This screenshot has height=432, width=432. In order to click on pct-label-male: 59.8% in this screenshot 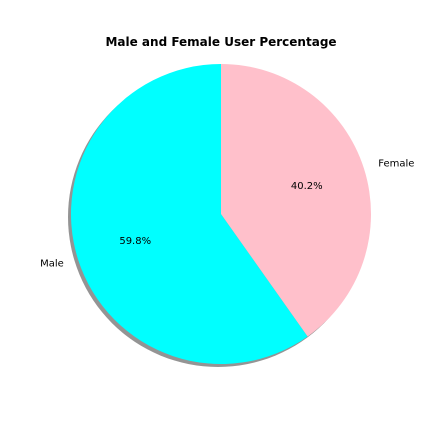, I will do `click(135, 241)`.